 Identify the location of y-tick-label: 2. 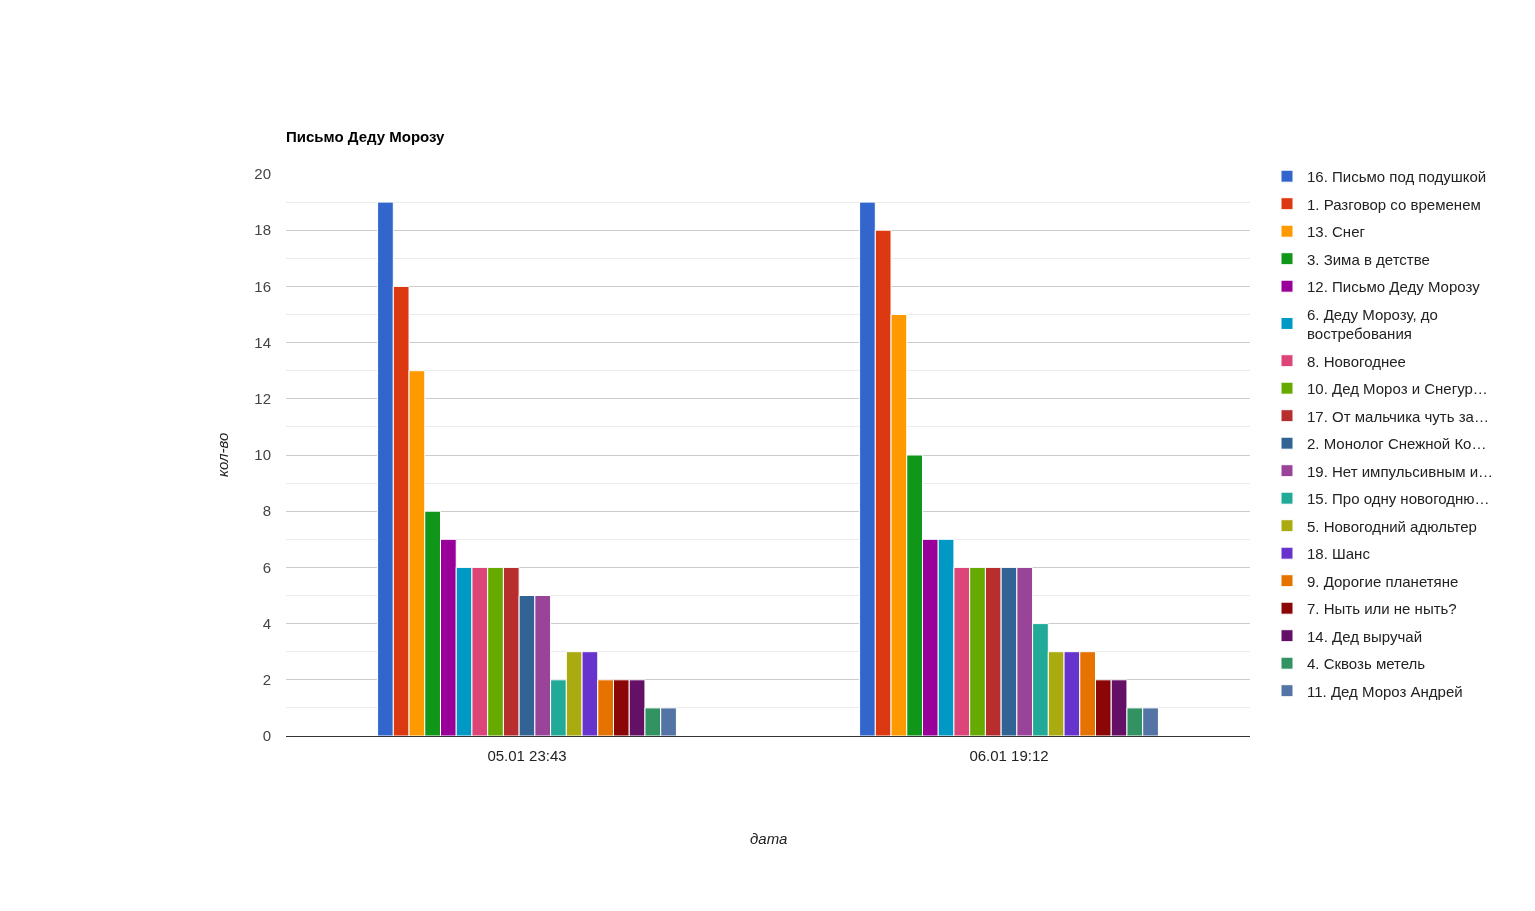
(266, 680).